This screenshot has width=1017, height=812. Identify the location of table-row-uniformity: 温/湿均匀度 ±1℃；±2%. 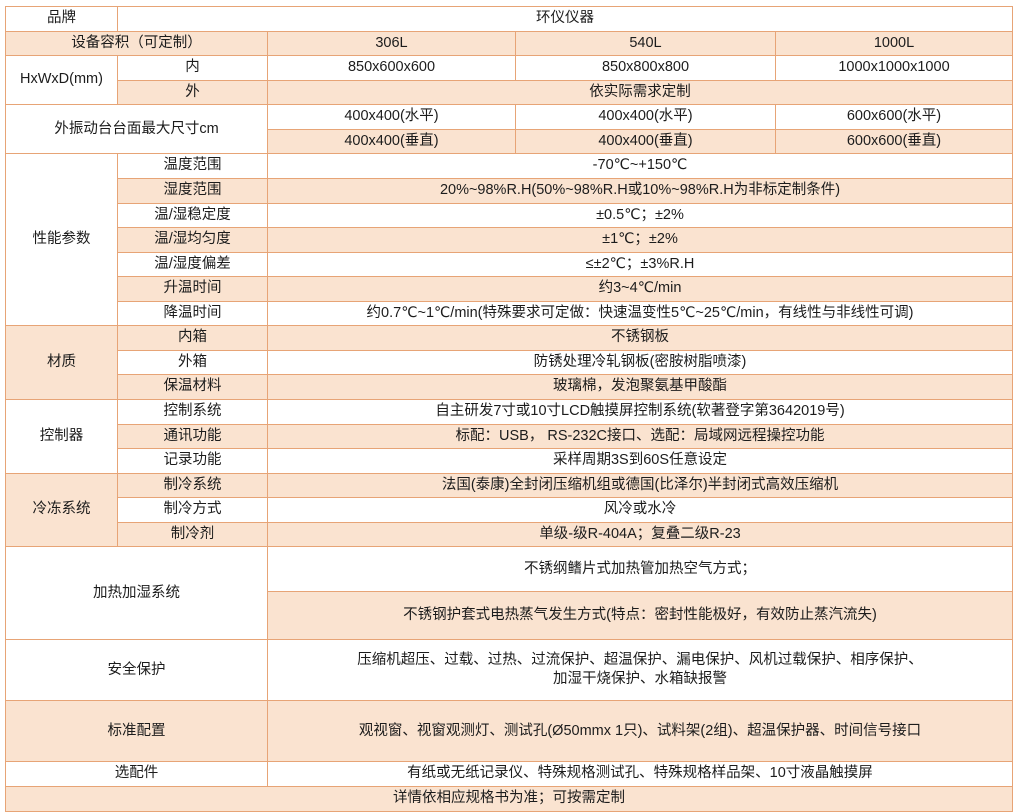
(509, 240).